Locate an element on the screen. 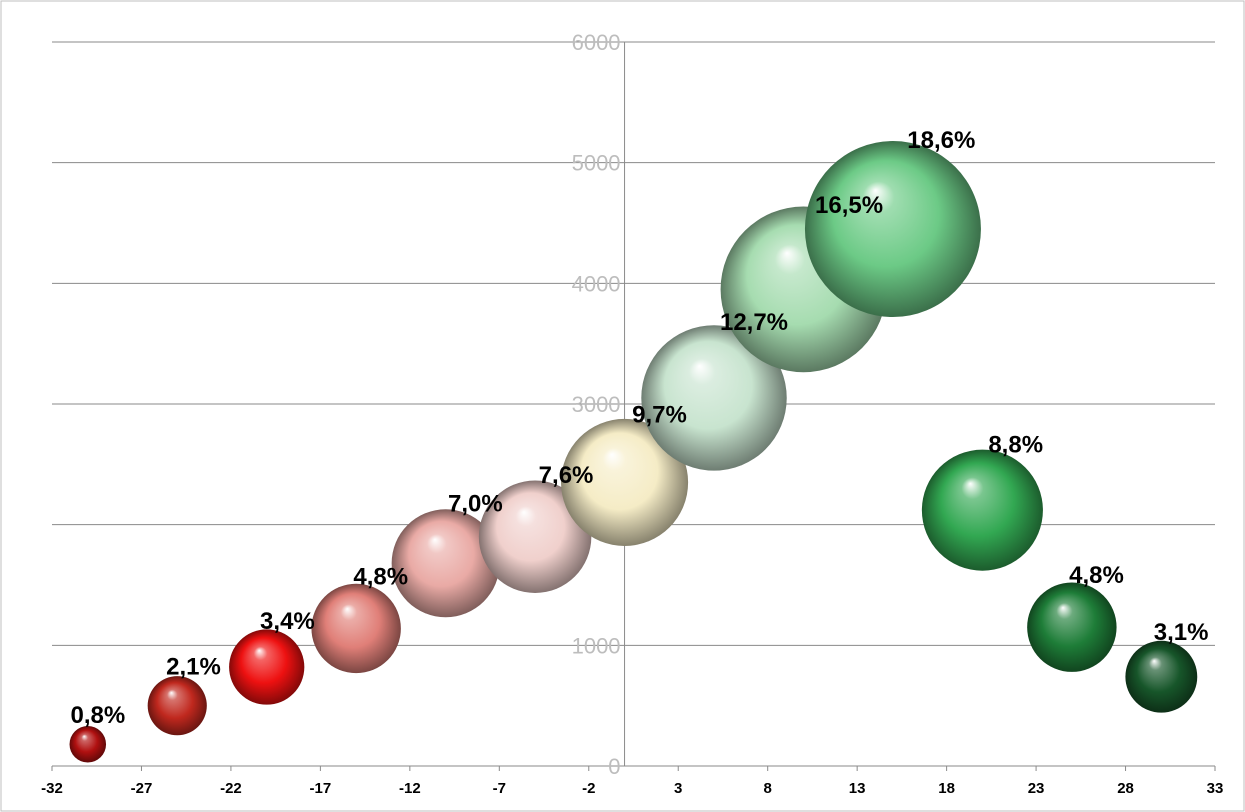  data-label-1: 0,8% is located at coordinates (97, 715).